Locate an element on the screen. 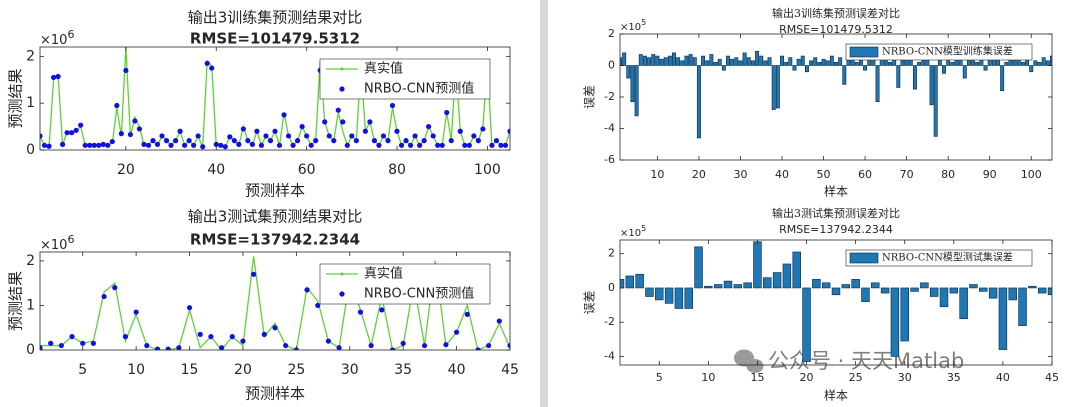 This screenshot has height=407, width=1080. y-multiplier-base: ×10 is located at coordinates (53, 245).